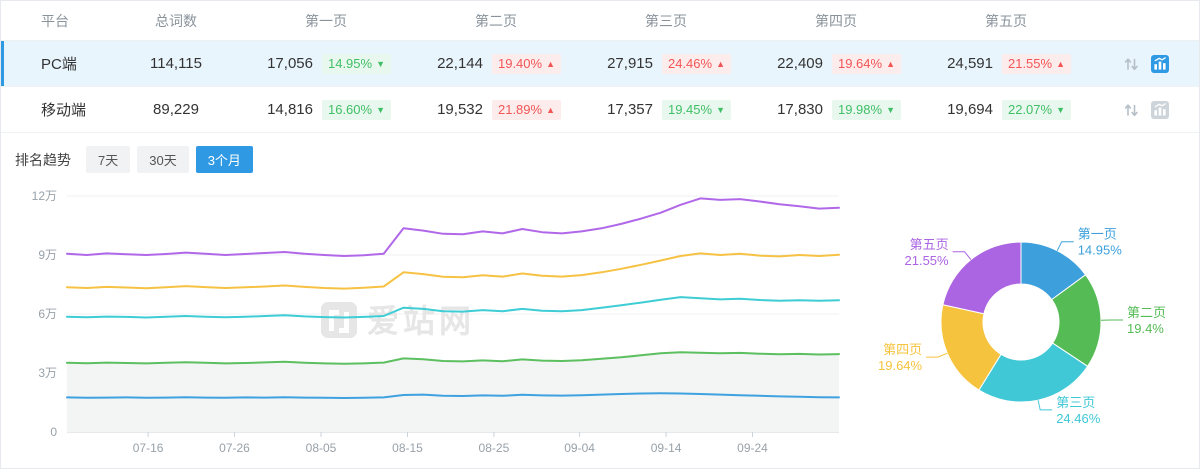  Describe the element at coordinates (579, 448) in the screenshot. I see `svg-text: 09-04` at that location.